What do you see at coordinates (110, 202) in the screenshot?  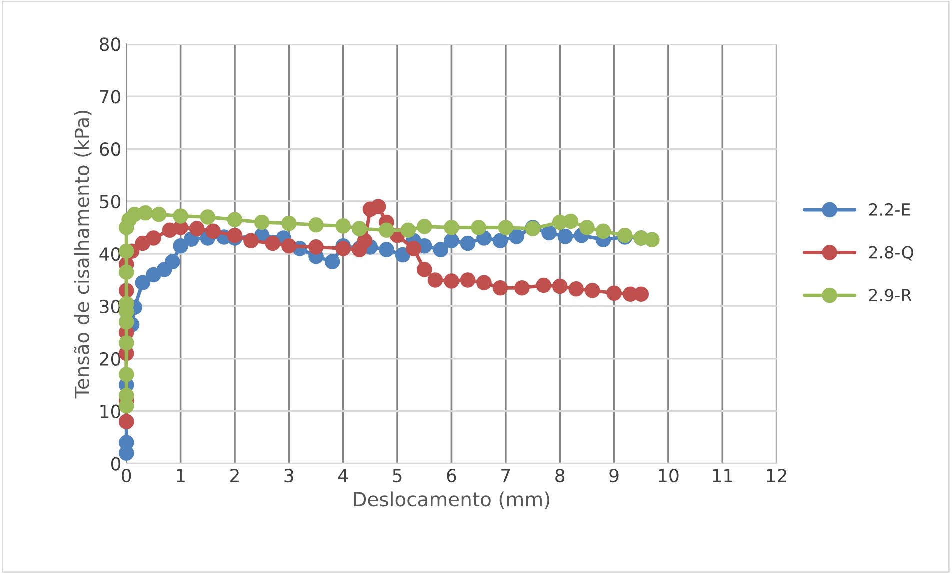 I see `y-tick-label: 50` at bounding box center [110, 202].